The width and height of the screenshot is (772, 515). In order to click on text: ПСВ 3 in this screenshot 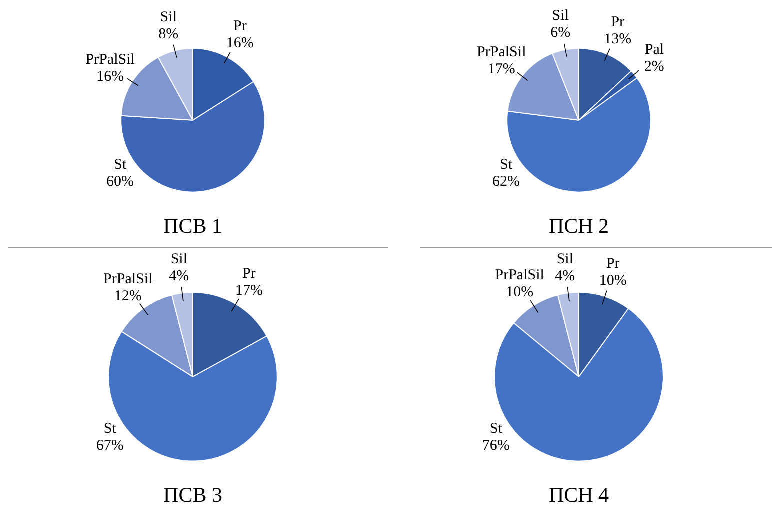, I will do `click(193, 494)`.